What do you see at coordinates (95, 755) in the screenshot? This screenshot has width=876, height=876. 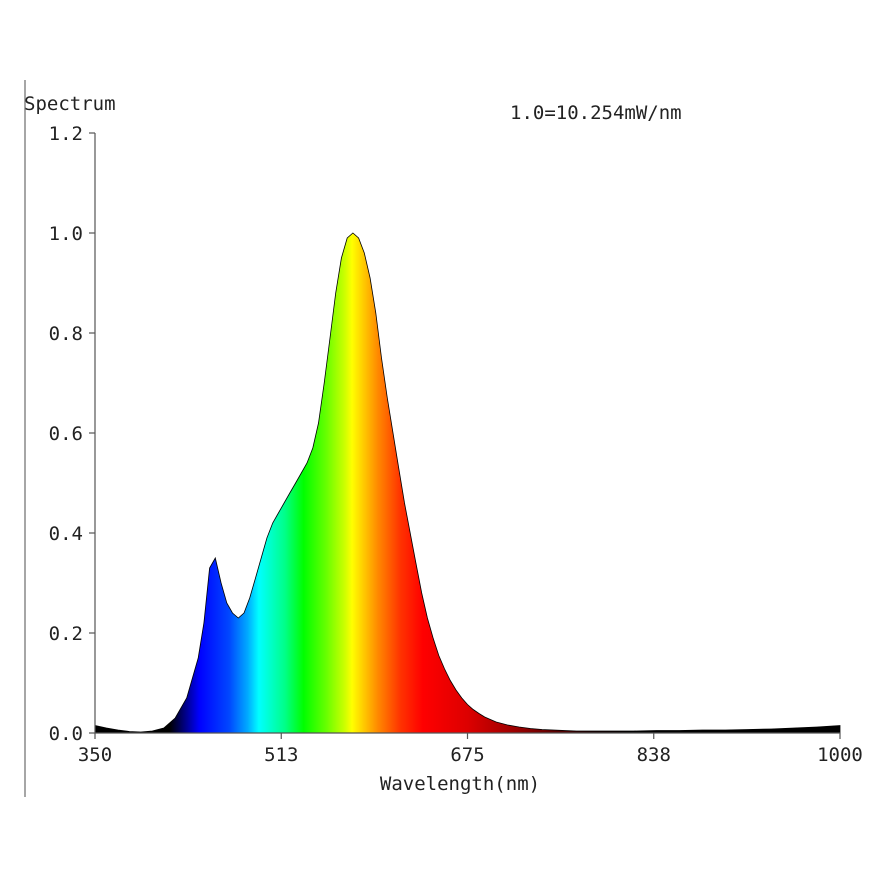 I see `x-tick-label: 350` at bounding box center [95, 755].